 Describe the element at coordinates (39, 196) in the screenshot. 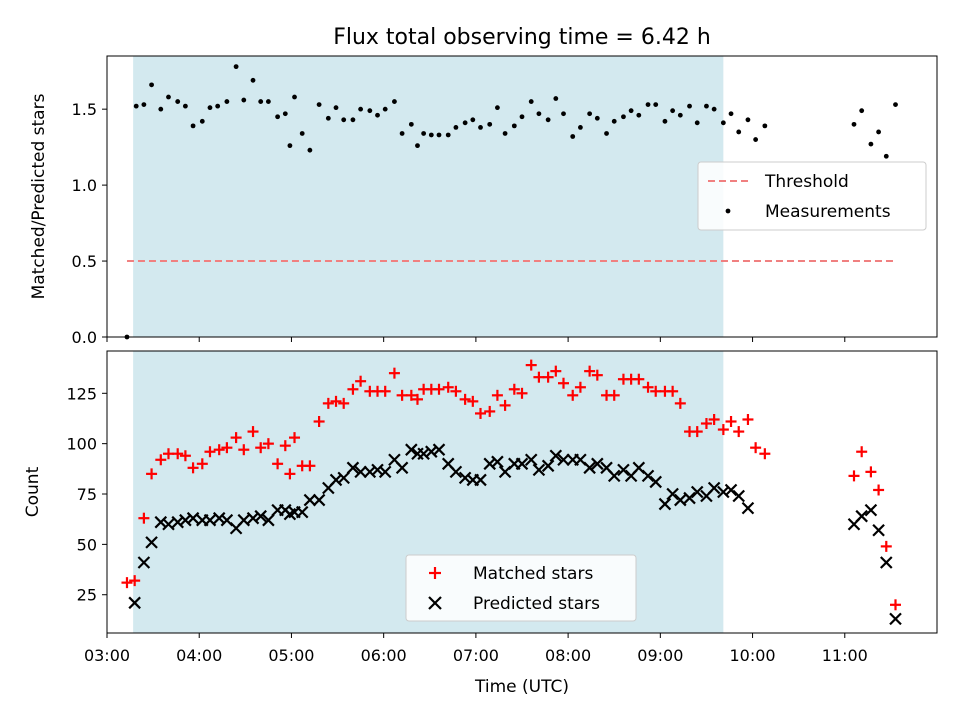

I see `top-y-axis-label: Matched/Predicted stars` at that location.